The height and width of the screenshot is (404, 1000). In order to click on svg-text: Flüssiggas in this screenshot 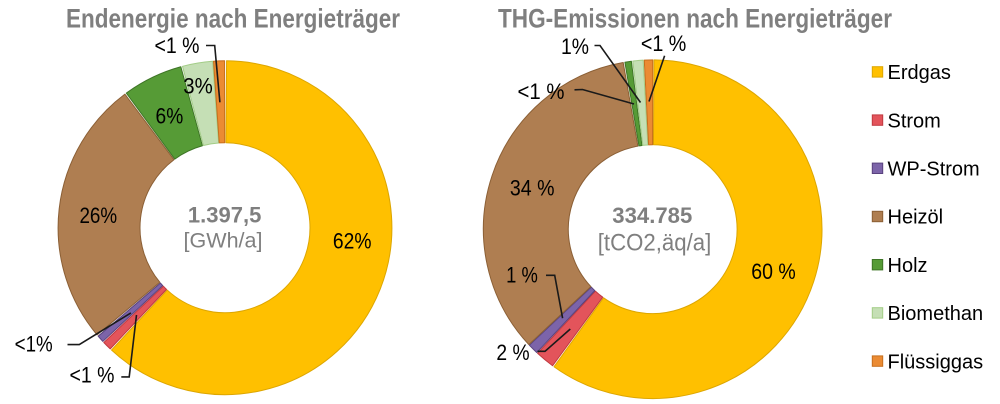, I will do `click(936, 362)`.